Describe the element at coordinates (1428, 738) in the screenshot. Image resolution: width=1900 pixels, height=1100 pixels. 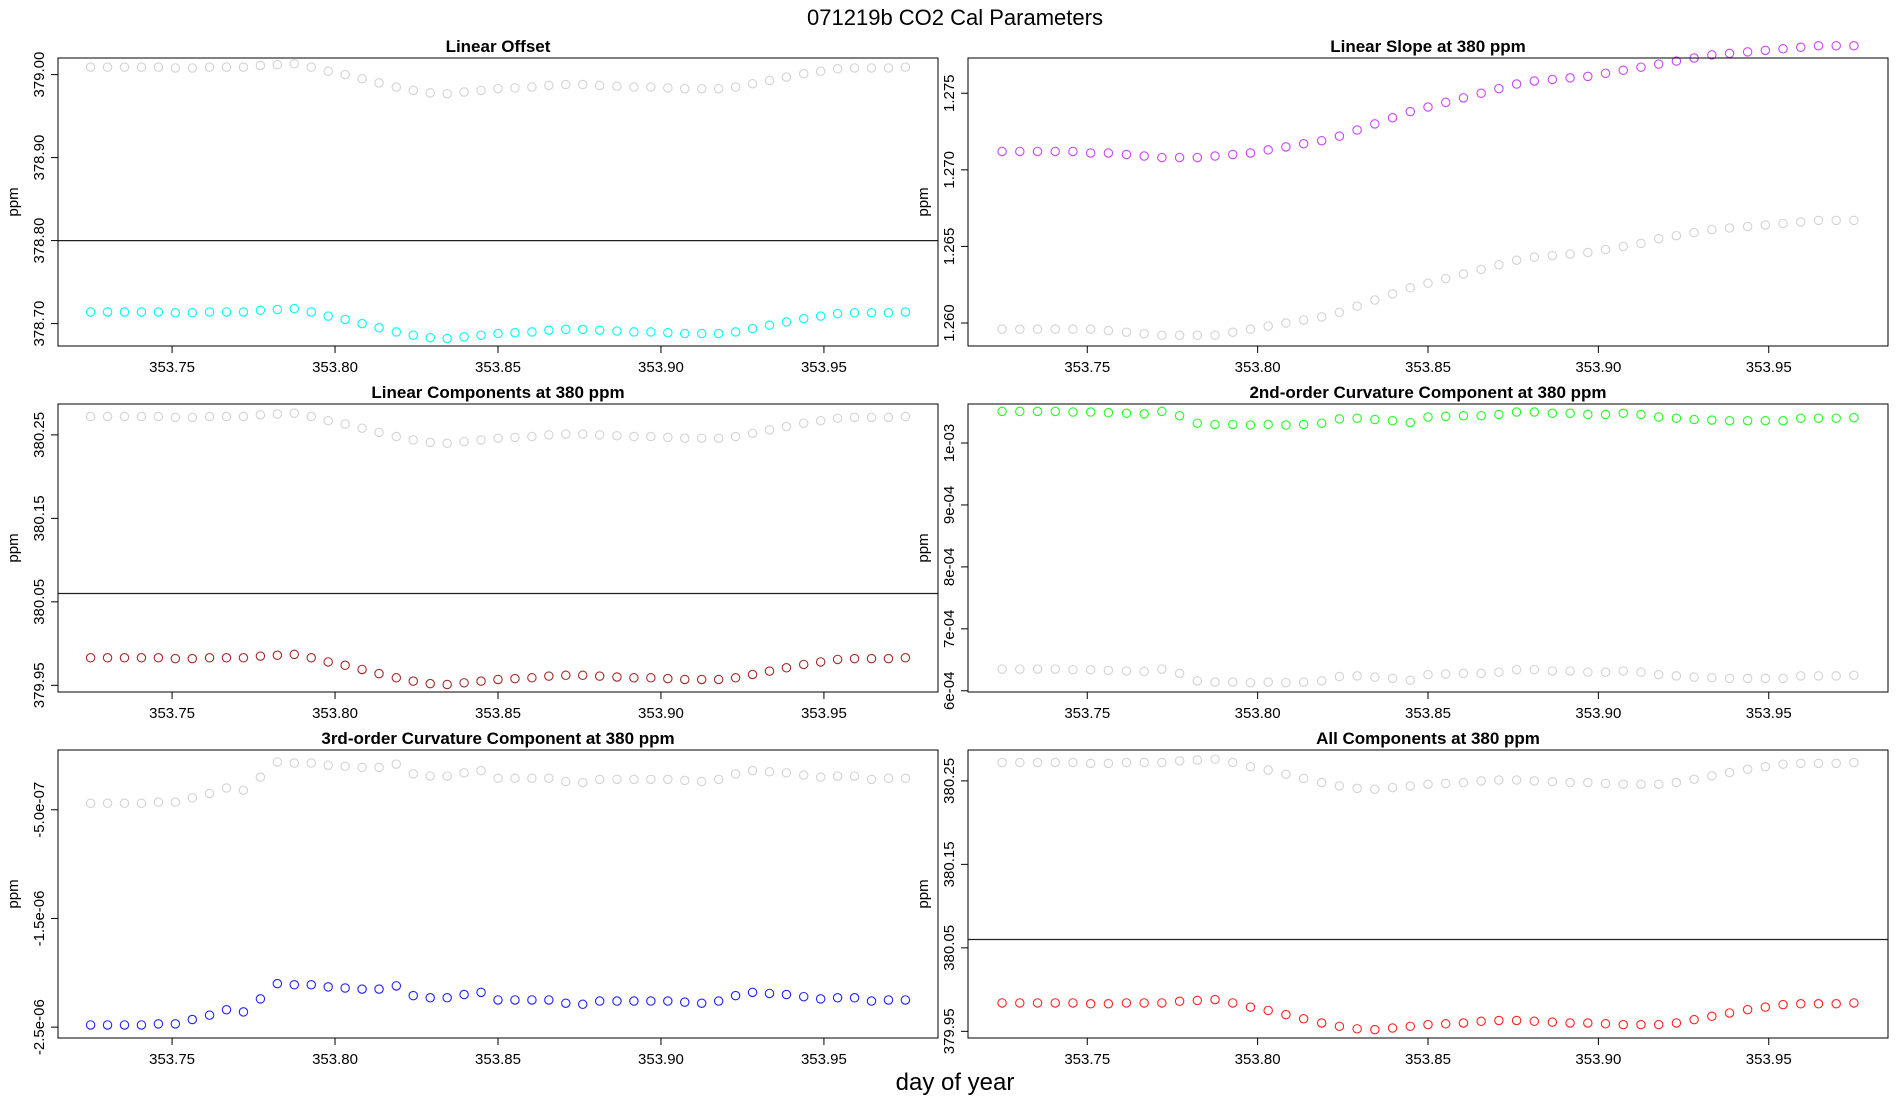
I see `panel-title: All Components at 380 ppm` at that location.